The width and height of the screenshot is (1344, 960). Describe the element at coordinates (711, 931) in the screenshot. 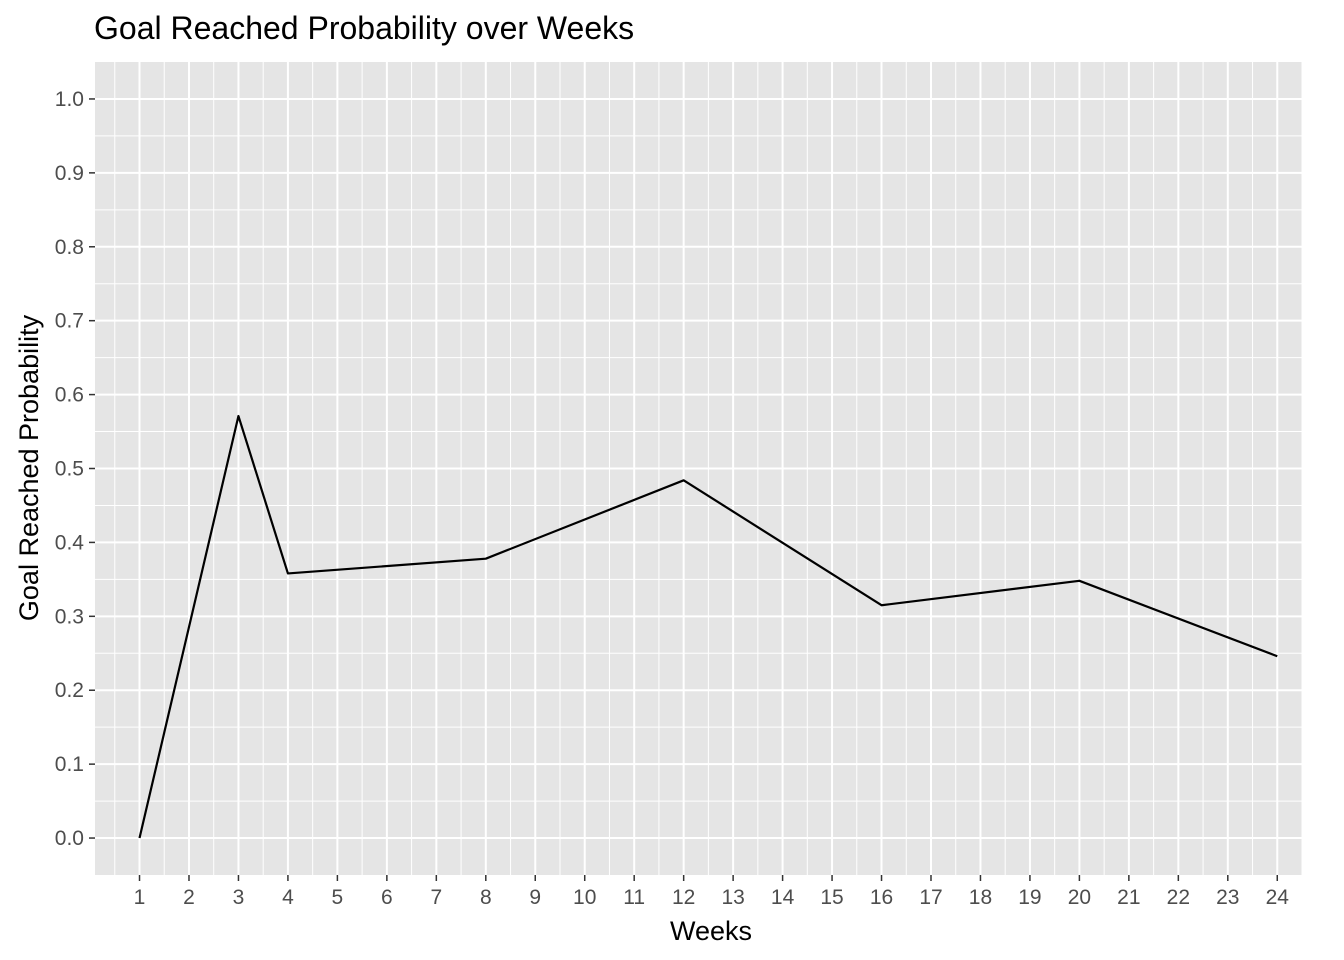

I see `x-axis-title: Weeks` at that location.